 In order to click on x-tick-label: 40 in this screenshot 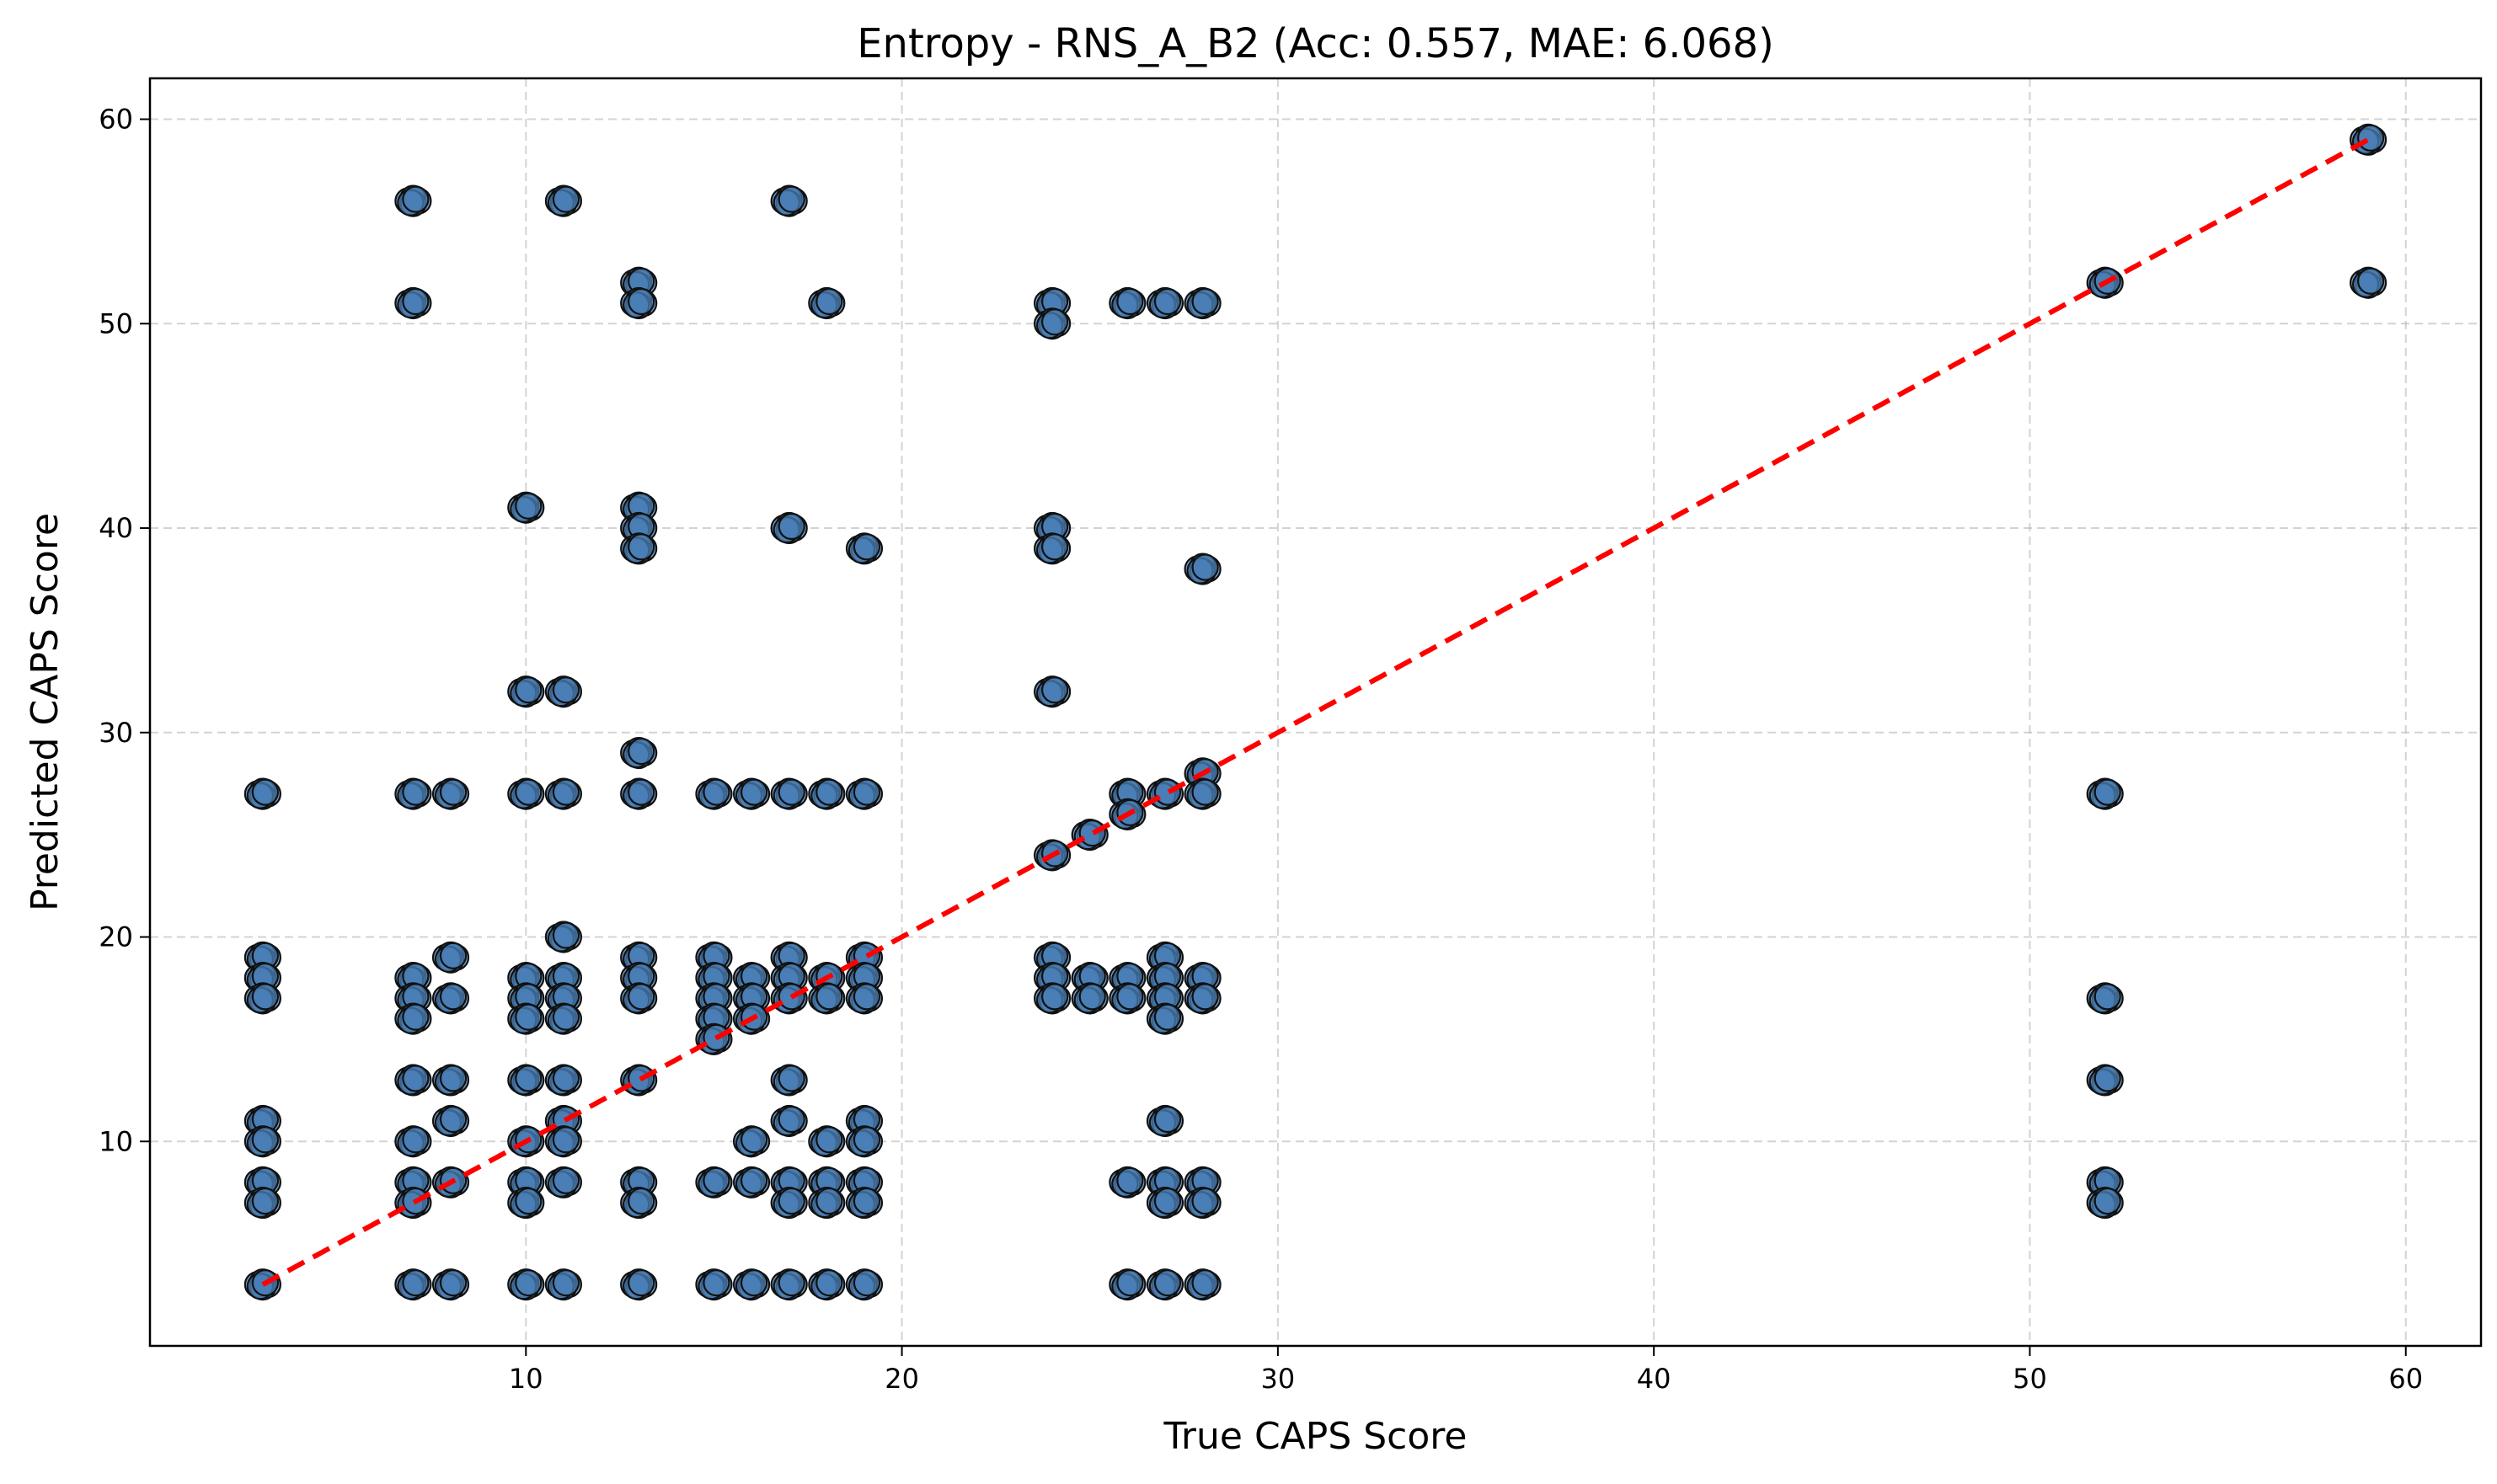, I will do `click(1654, 1379)`.